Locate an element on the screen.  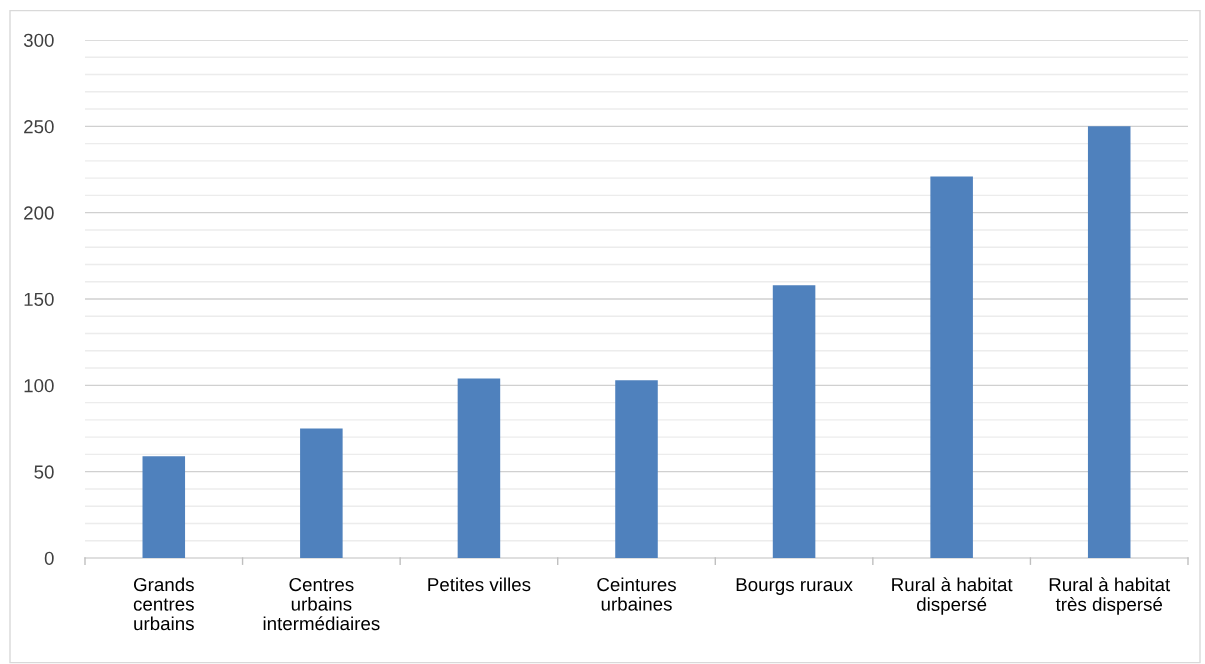
x-tick-label: Grands centres urbains is located at coordinates (163, 604).